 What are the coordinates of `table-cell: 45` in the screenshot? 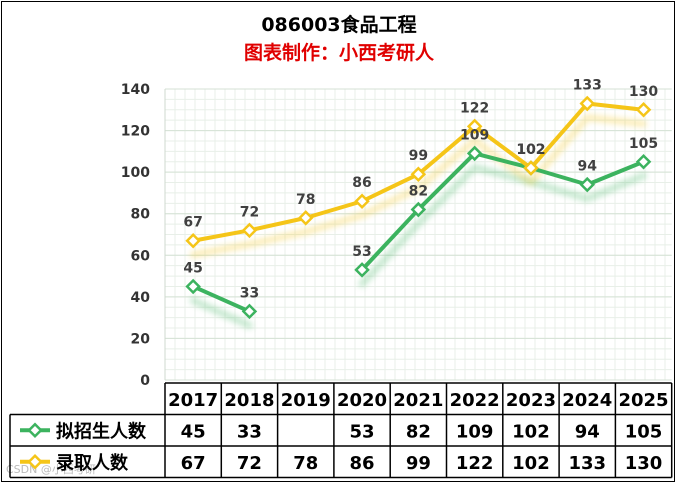 It's located at (193, 431).